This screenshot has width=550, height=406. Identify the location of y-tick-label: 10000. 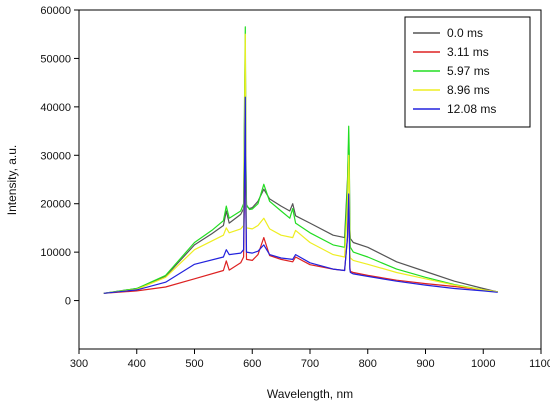
(55, 253).